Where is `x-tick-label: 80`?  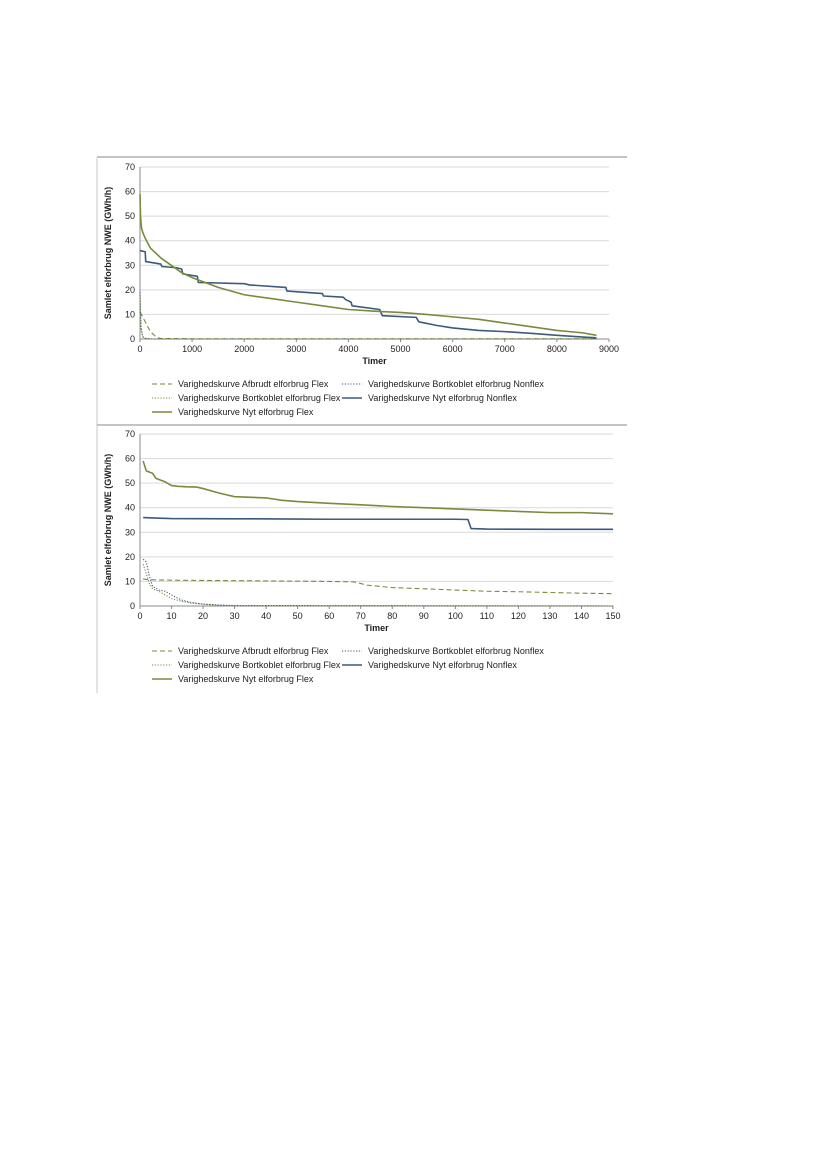
x-tick-label: 80 is located at coordinates (392, 616).